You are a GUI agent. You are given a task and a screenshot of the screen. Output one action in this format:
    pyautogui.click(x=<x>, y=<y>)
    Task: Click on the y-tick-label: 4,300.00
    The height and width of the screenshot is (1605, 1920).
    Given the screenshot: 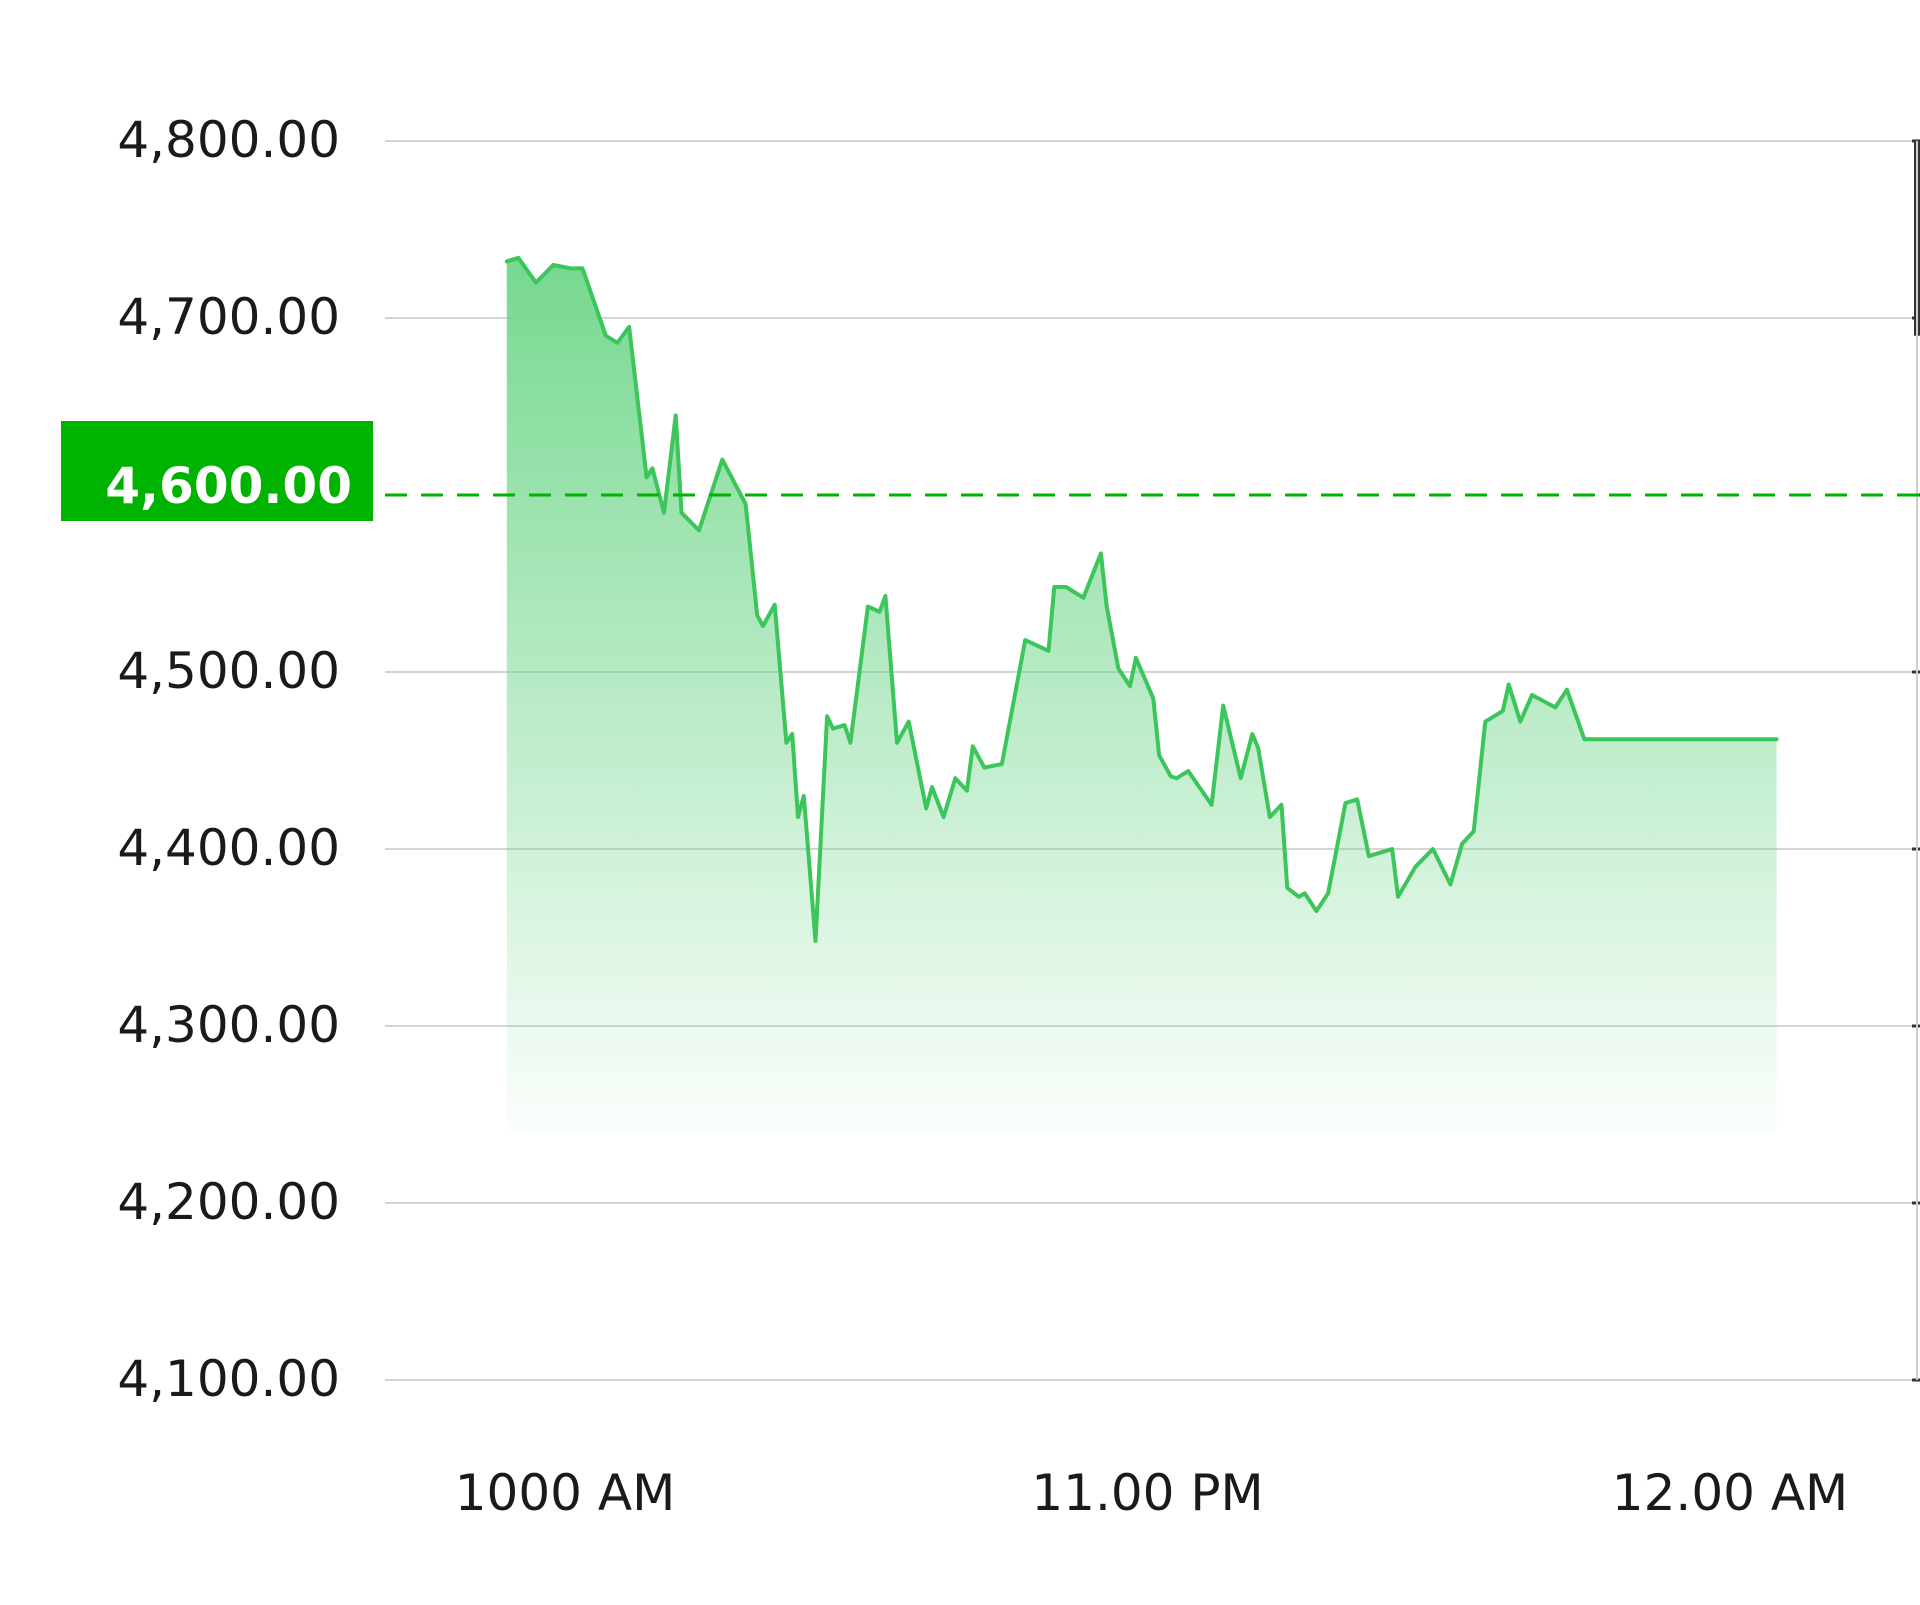 What is the action you would take?
    pyautogui.click(x=228, y=1025)
    